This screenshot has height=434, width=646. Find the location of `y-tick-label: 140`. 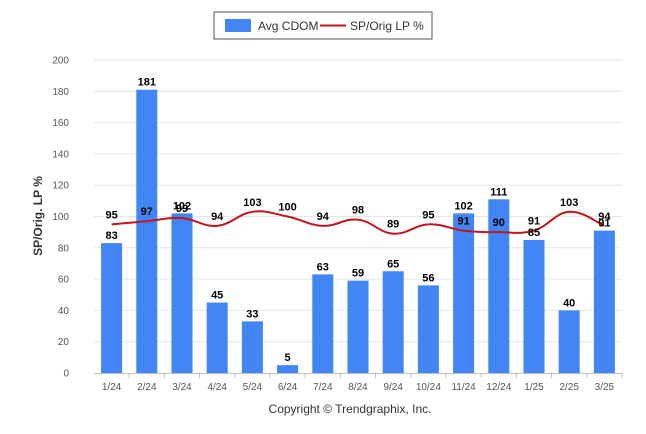

y-tick-label: 140 is located at coordinates (60, 154).